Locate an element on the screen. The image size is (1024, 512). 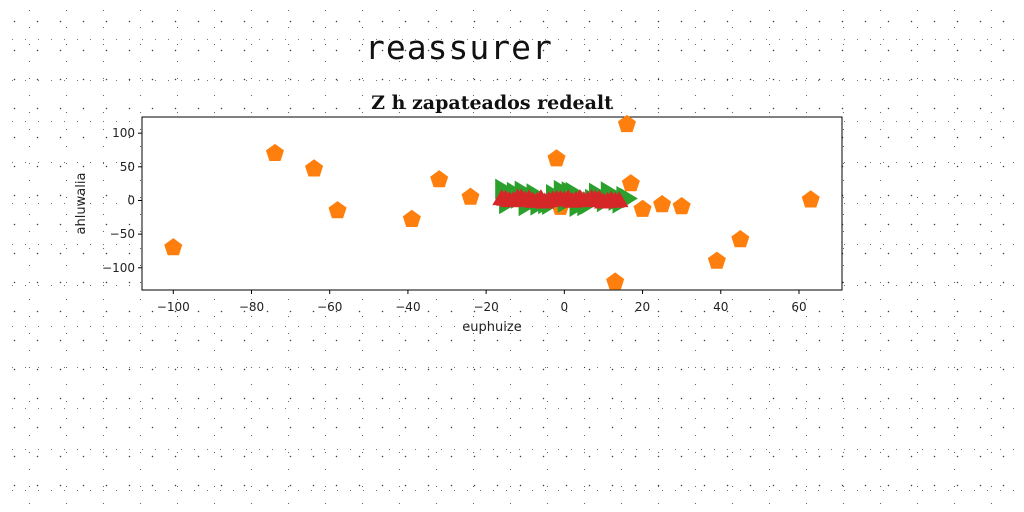
x-tick-label: 60 is located at coordinates (798, 307).